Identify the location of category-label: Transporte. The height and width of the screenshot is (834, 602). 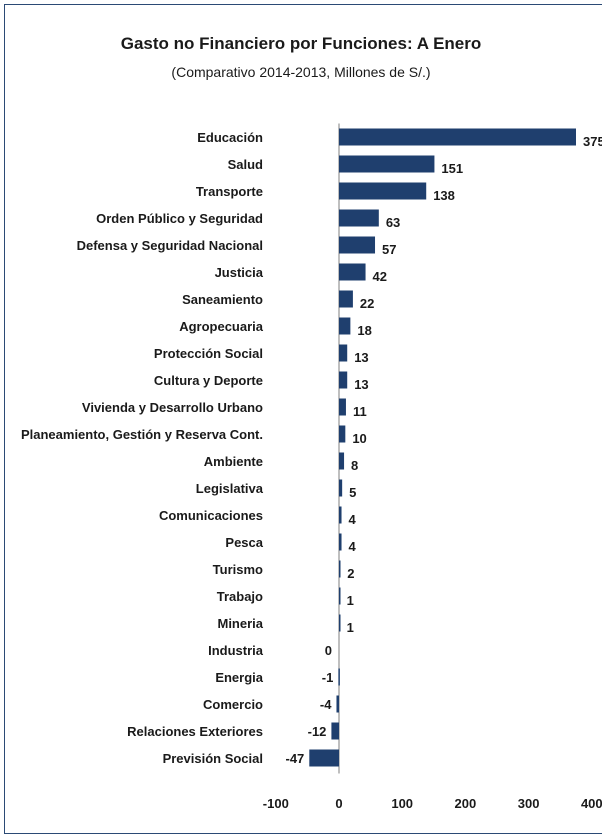
(229, 191).